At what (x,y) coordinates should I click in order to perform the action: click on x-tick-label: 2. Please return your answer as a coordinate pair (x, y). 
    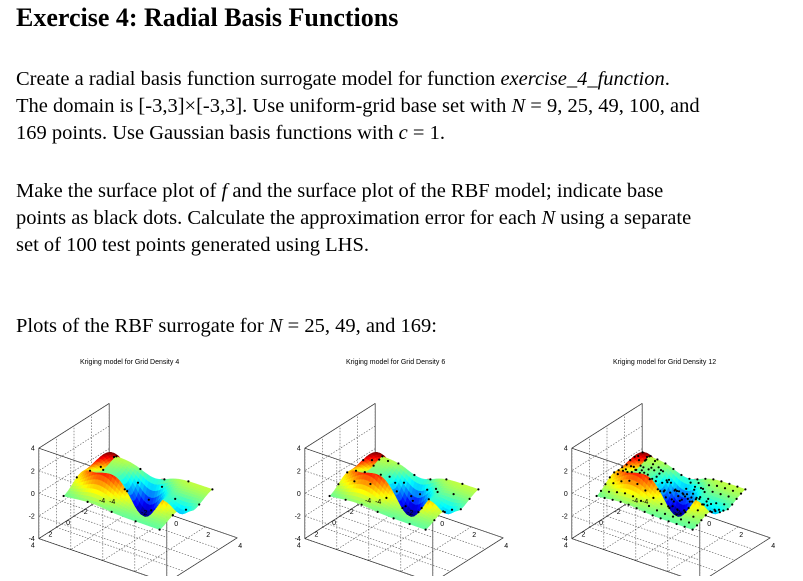
    Looking at the image, I should click on (474, 535).